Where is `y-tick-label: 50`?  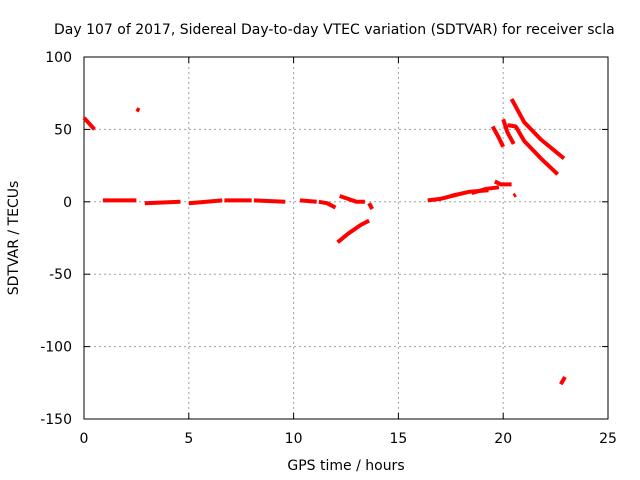
y-tick-label: 50 is located at coordinates (63, 130).